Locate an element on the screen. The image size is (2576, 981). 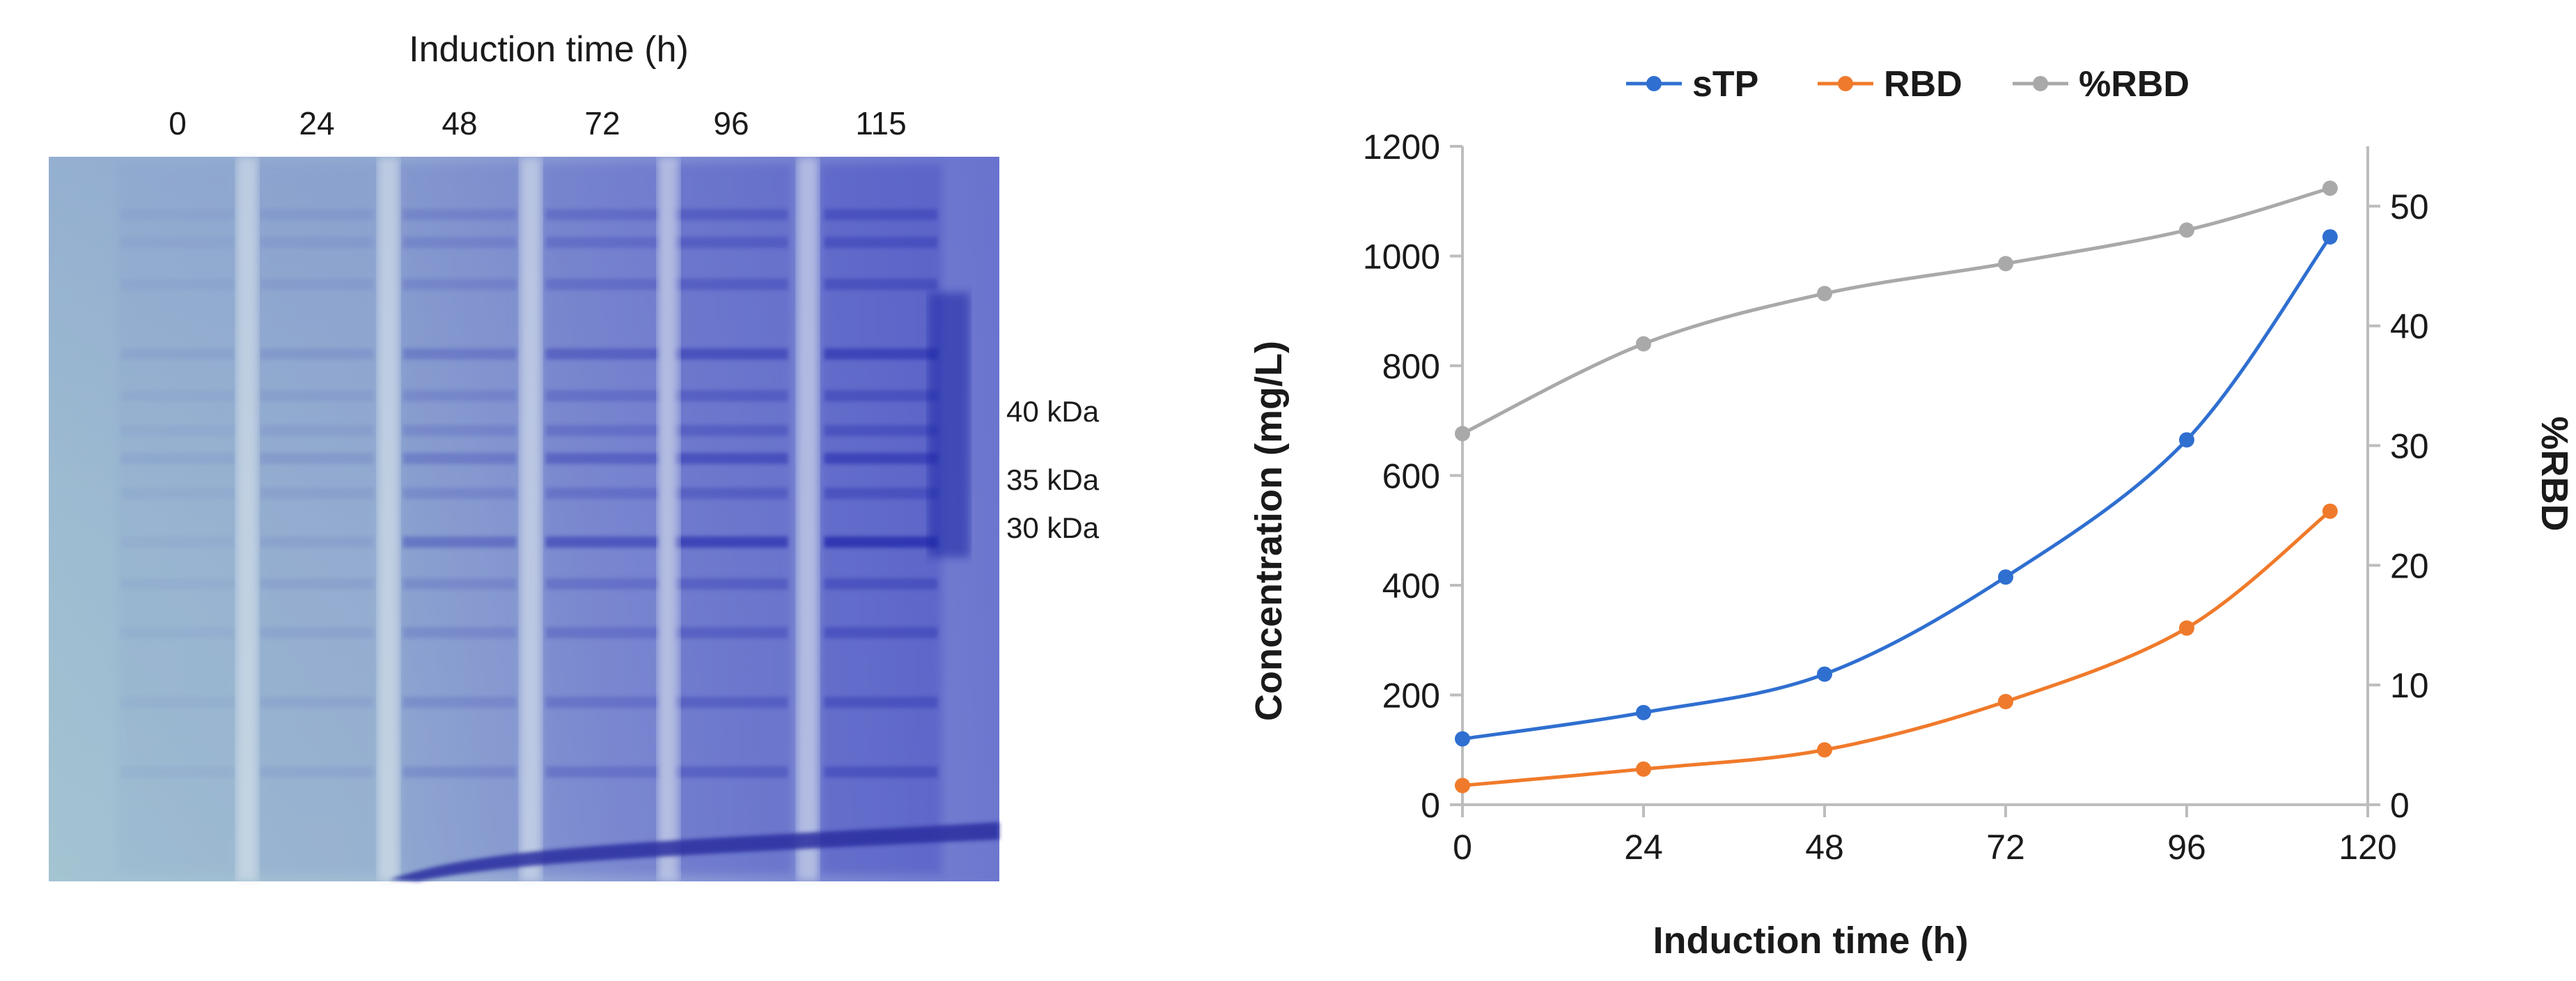
gel-marker-label: 35 kDa is located at coordinates (1053, 479).